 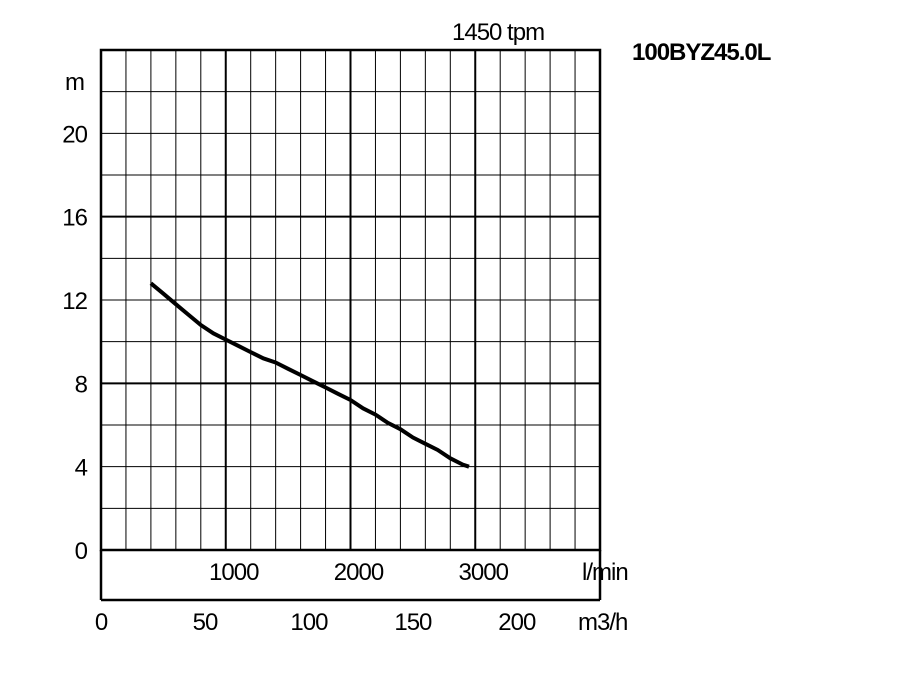 I want to click on curve-layer, so click(x=309, y=375).